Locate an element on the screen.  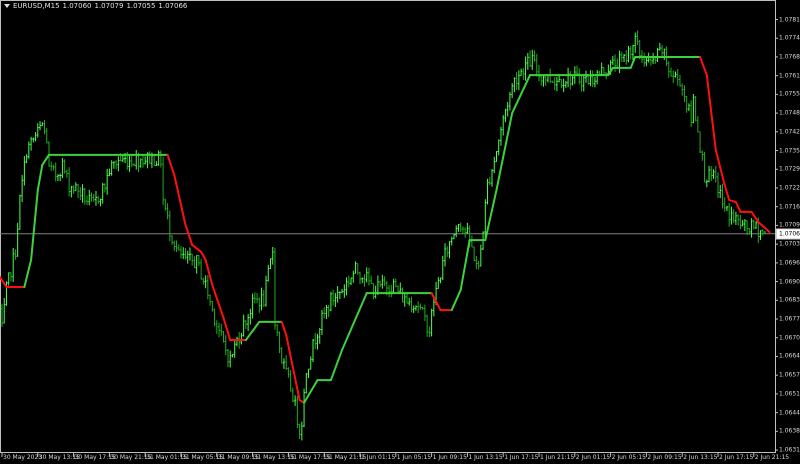
price-tick-label: 1.06510 is located at coordinates (789, 394).